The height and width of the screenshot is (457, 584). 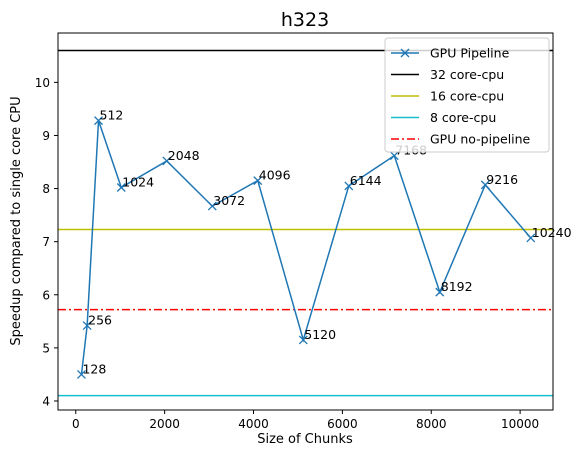 I want to click on legend-label: 32 core-cpu, so click(x=467, y=74).